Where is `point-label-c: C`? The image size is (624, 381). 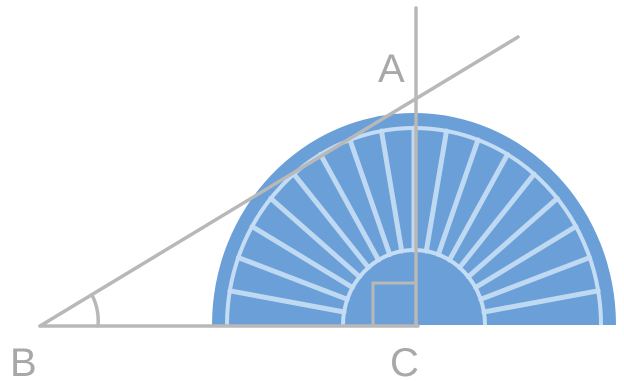
point-label-c: C is located at coordinates (404, 361).